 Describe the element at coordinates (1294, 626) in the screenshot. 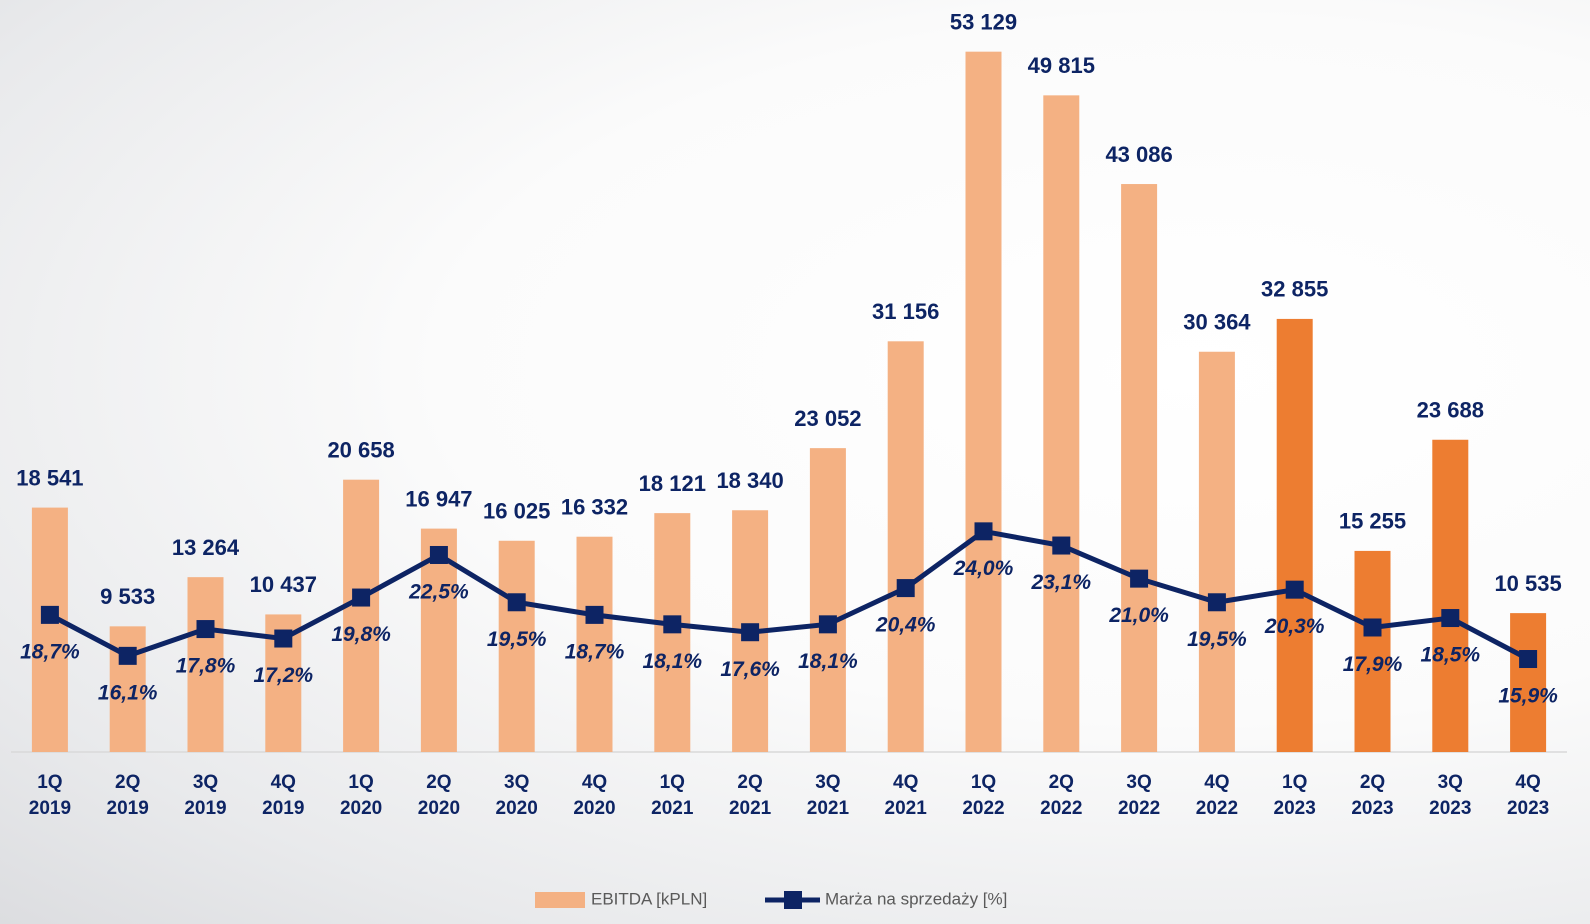

I see `line-value-label: 20,3%` at that location.